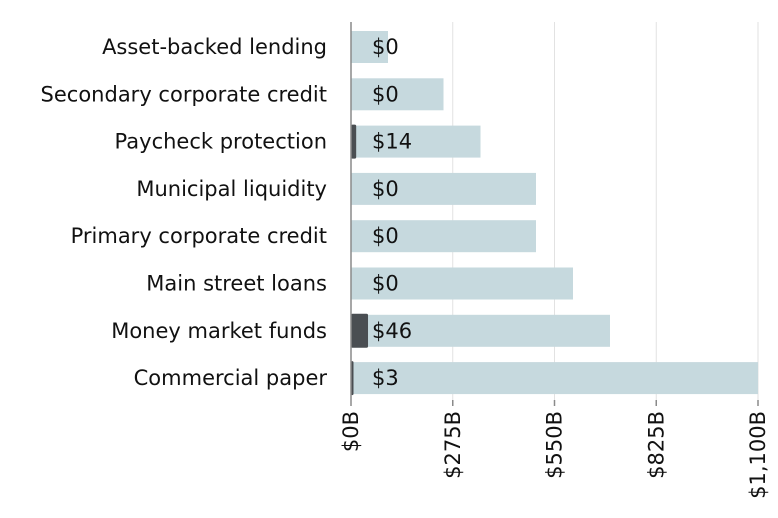 The width and height of the screenshot is (778, 518). I want to click on capacity-bar-asset-backed-lending, so click(369, 47).